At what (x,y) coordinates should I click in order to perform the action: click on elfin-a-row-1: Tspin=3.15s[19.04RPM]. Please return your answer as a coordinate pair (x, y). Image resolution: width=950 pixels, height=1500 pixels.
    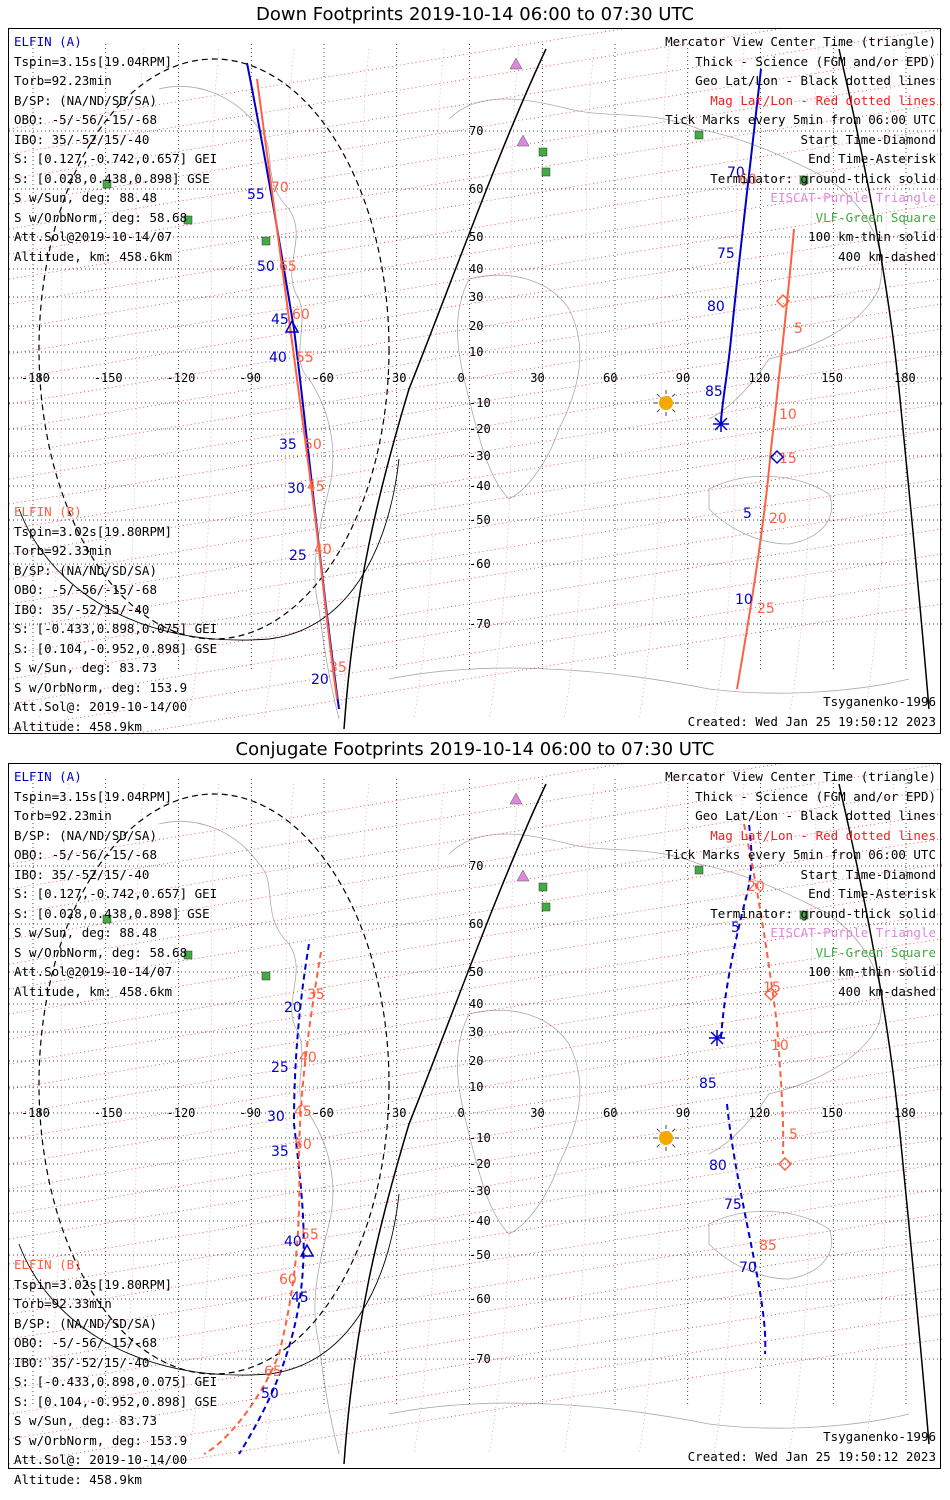
    Looking at the image, I should click on (93, 61).